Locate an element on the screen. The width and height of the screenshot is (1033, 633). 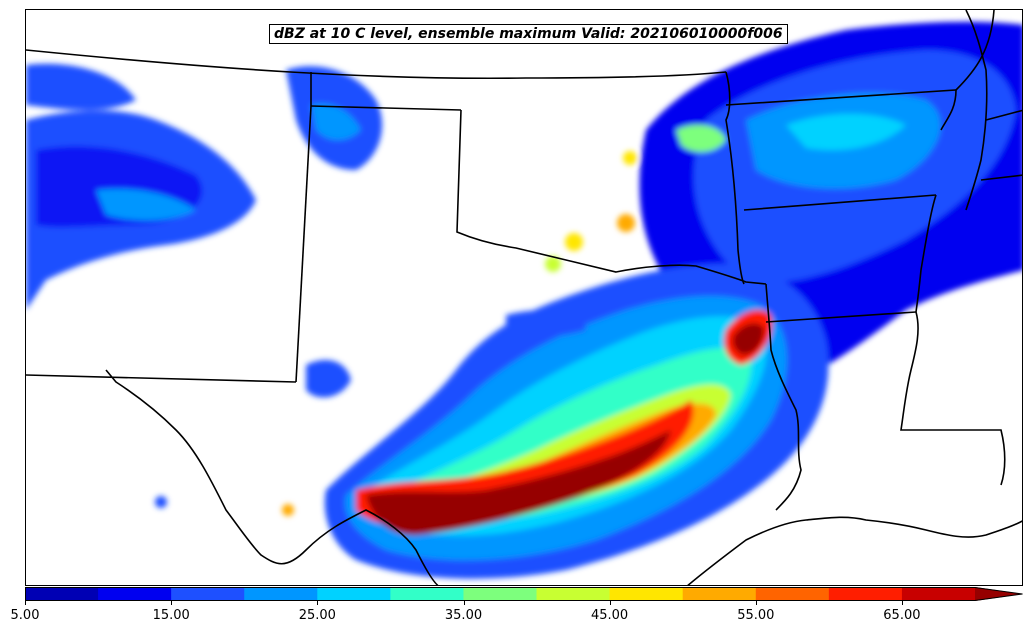
colorbar is located at coordinates (524, 594).